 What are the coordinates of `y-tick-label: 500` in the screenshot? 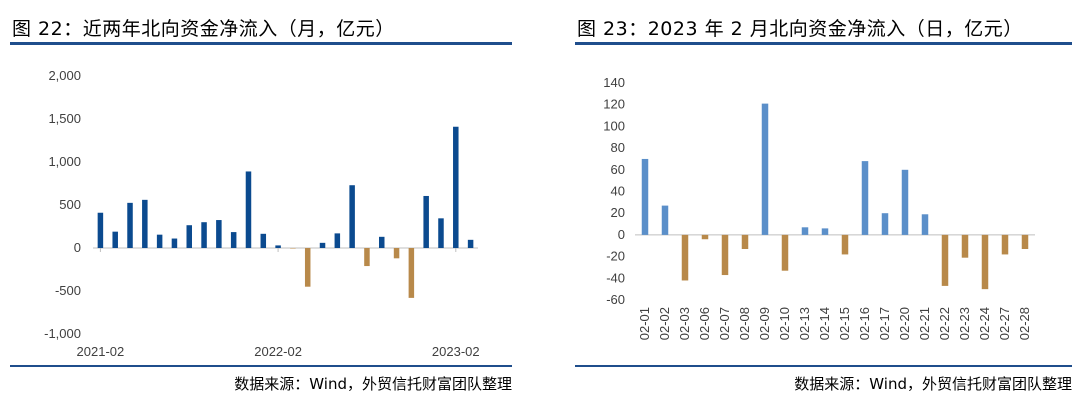 It's located at (70, 204).